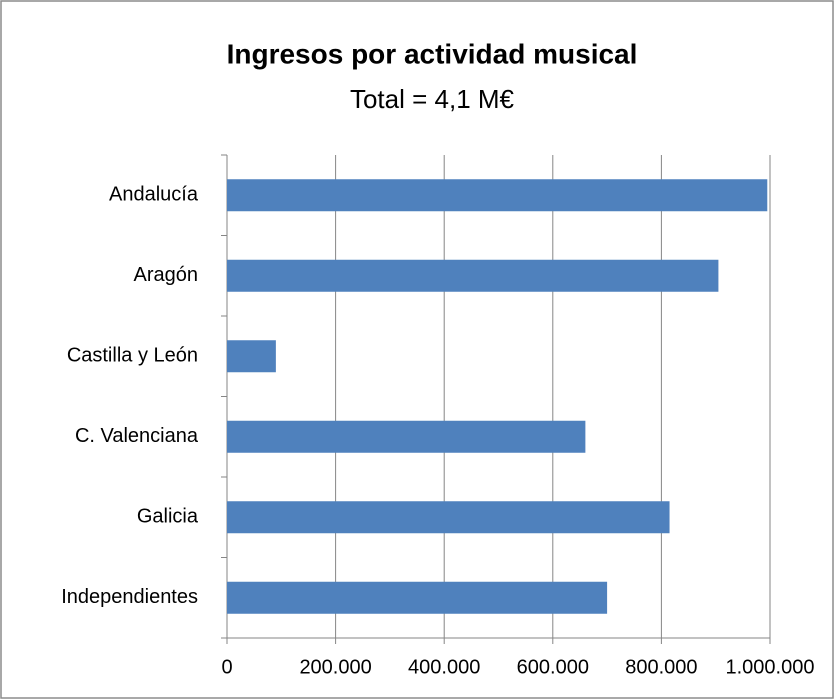 The image size is (834, 699). Describe the element at coordinates (335, 667) in the screenshot. I see `x-tick-label: 200.000` at that location.